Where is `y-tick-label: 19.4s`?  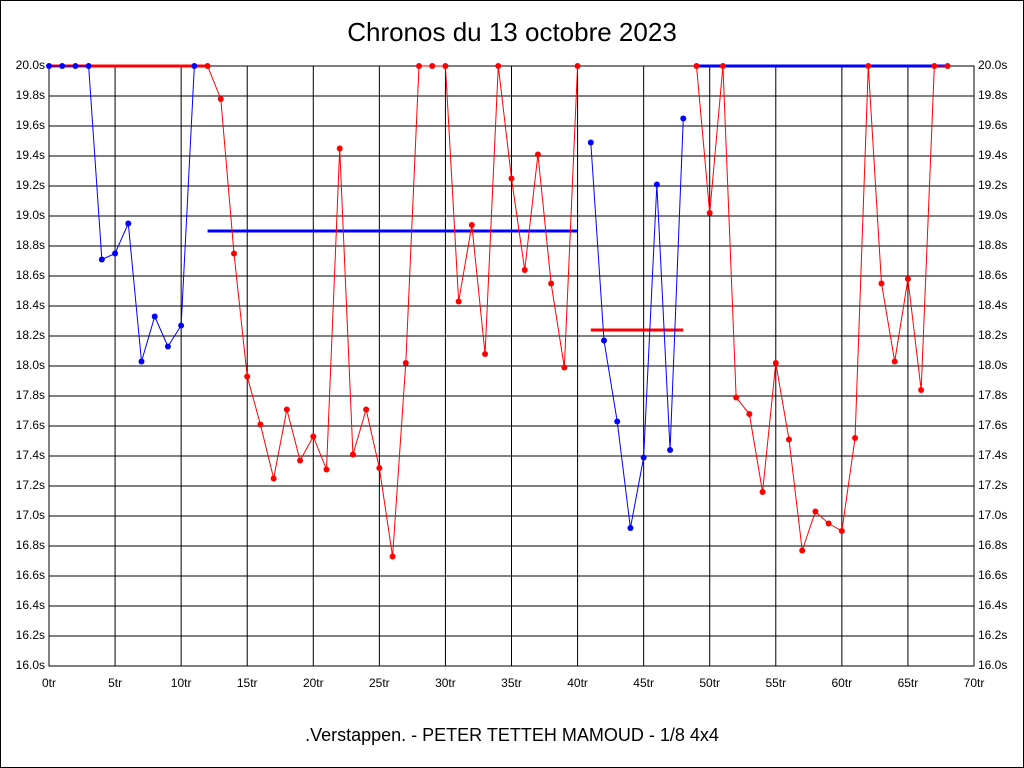
y-tick-label: 19.4s is located at coordinates (30, 155).